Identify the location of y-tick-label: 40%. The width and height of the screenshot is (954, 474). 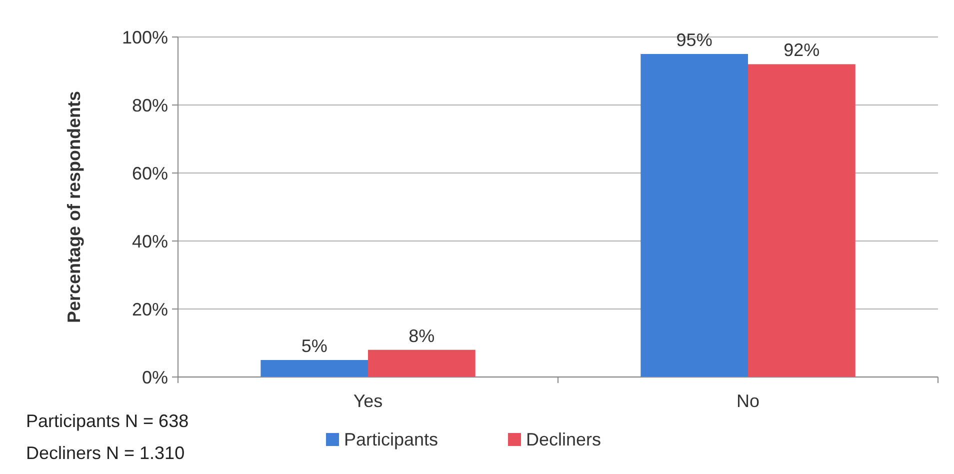
(150, 241).